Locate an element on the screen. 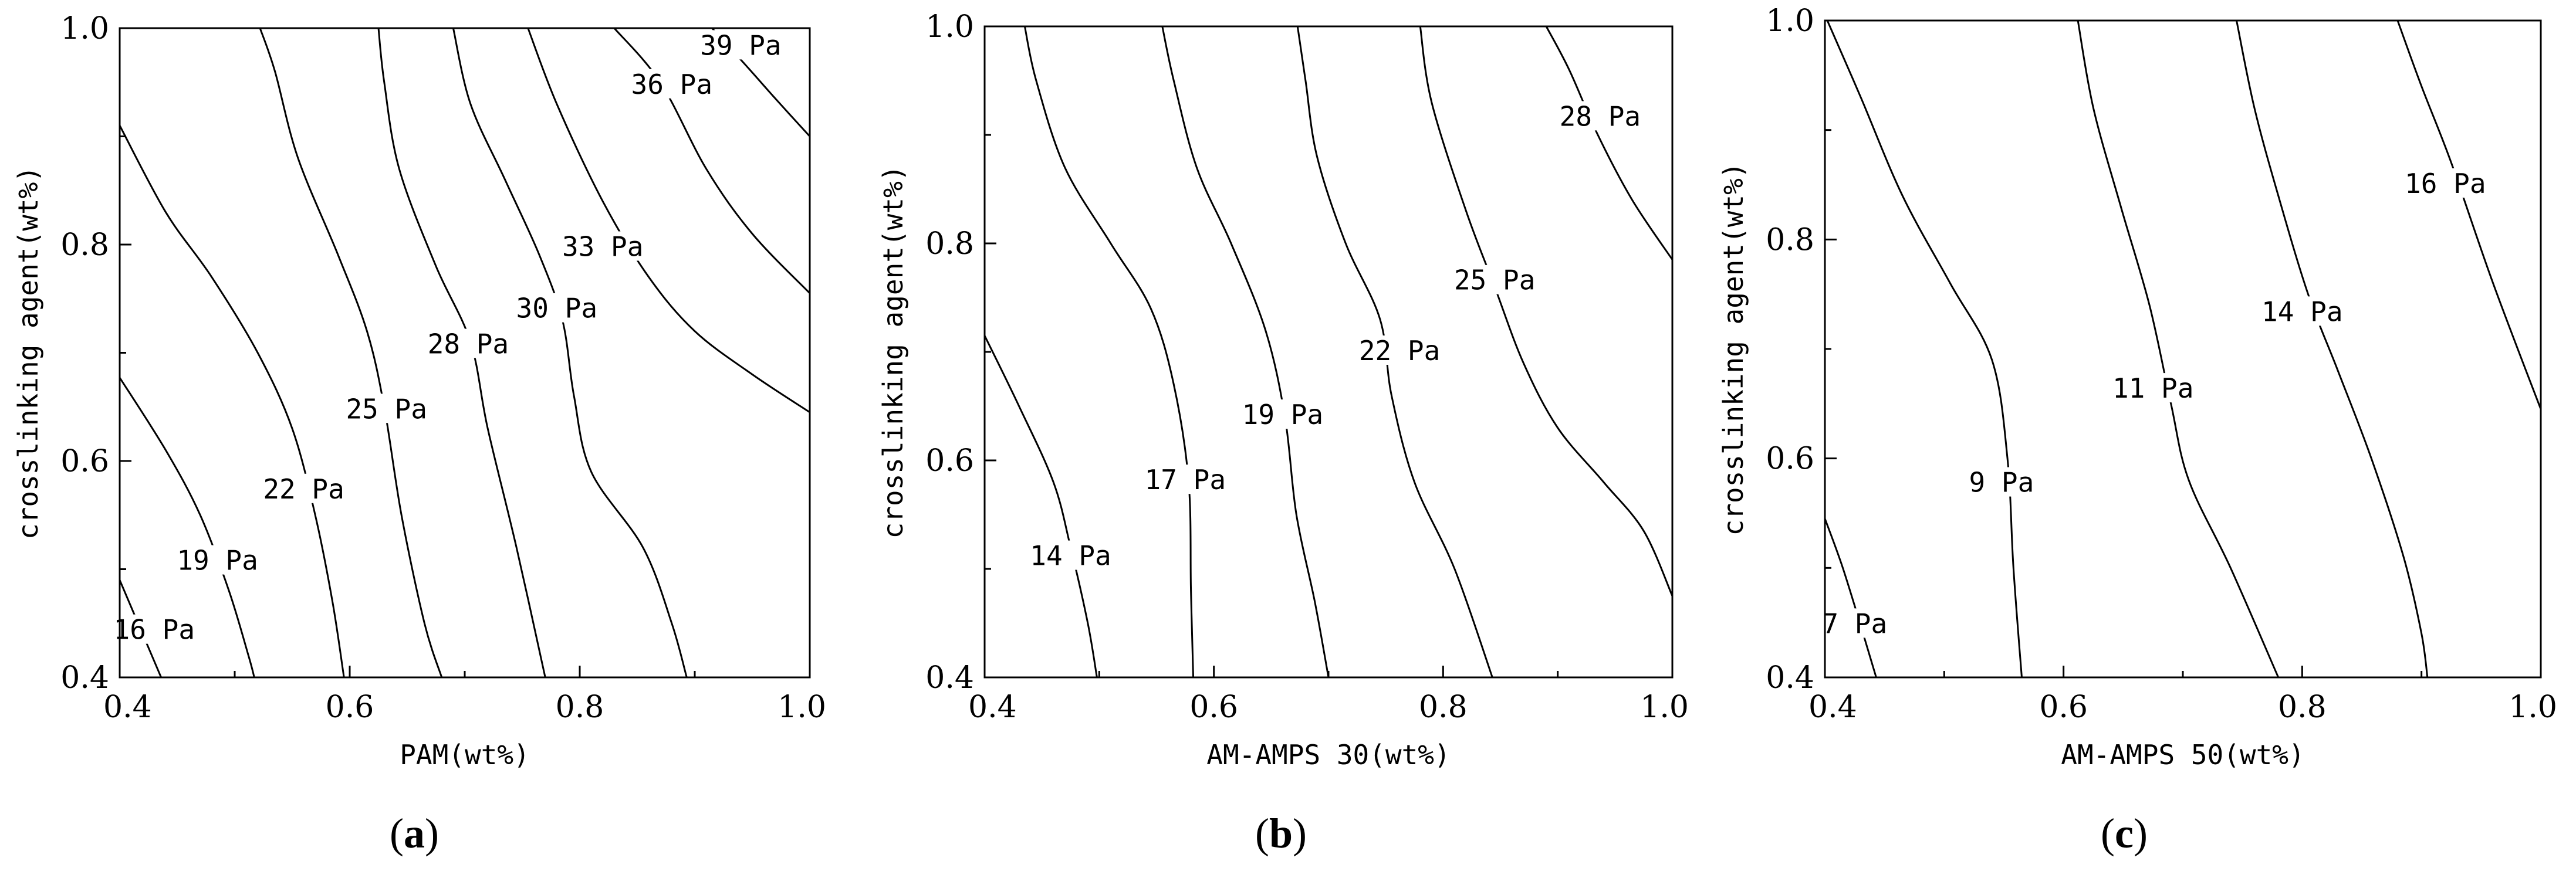  x-axis-title: AM-AMPS 30(wt%) is located at coordinates (1328, 755).